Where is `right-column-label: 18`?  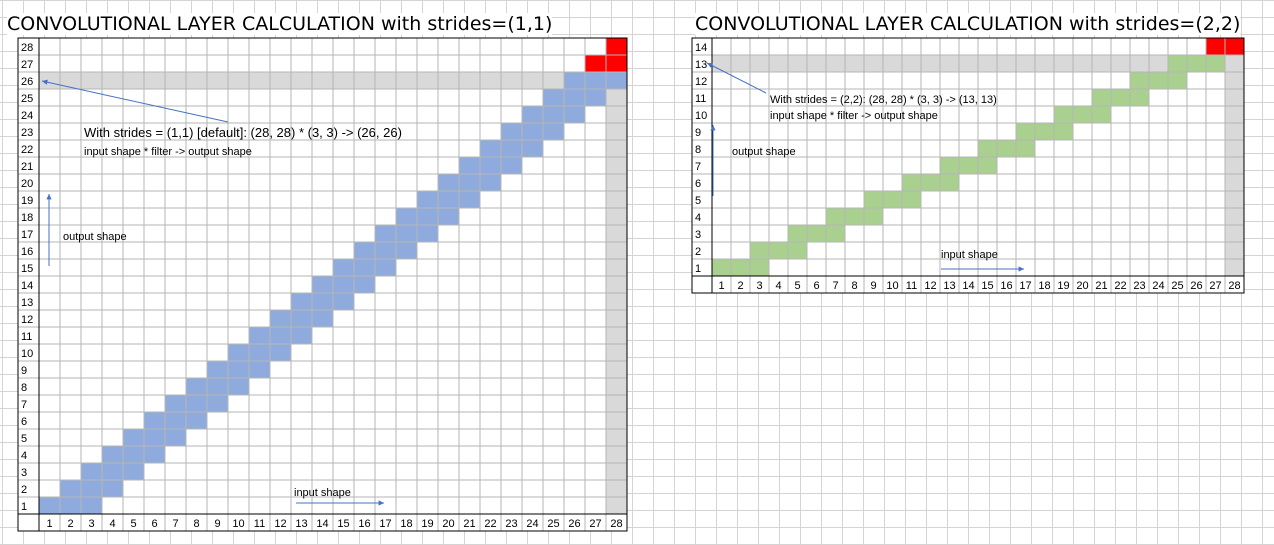 right-column-label: 18 is located at coordinates (1044, 286).